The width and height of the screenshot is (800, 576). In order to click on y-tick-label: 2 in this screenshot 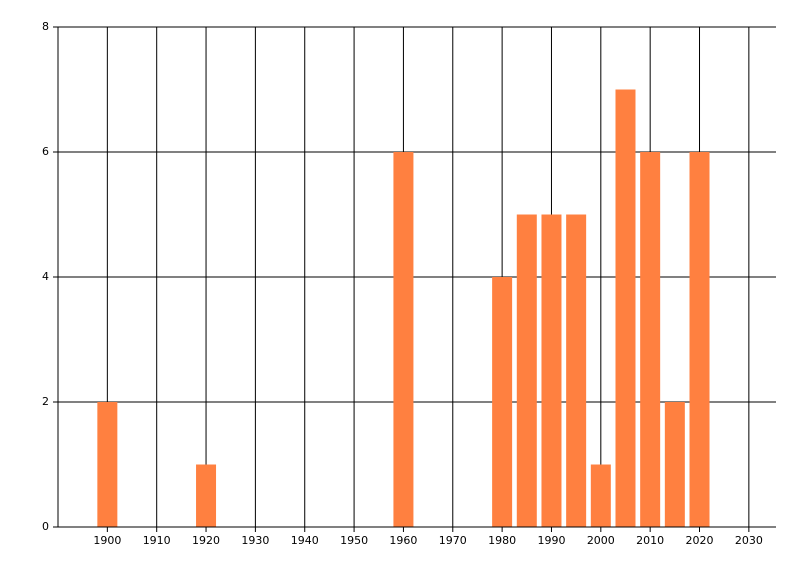, I will do `click(45, 401)`.